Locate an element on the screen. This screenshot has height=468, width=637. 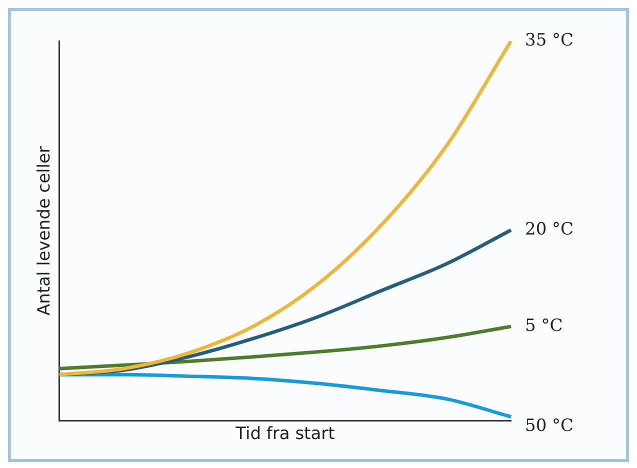
series-label: 50 °C is located at coordinates (549, 426).